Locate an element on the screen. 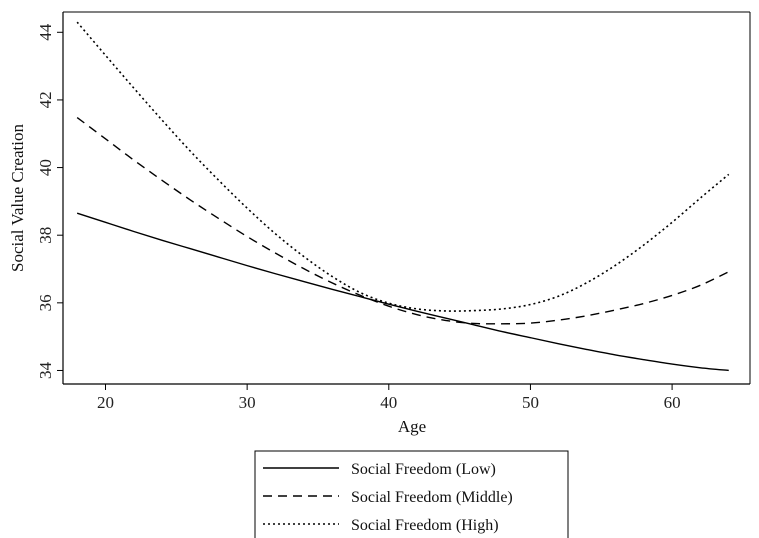 The height and width of the screenshot is (538, 759). legend-box is located at coordinates (411, 494).